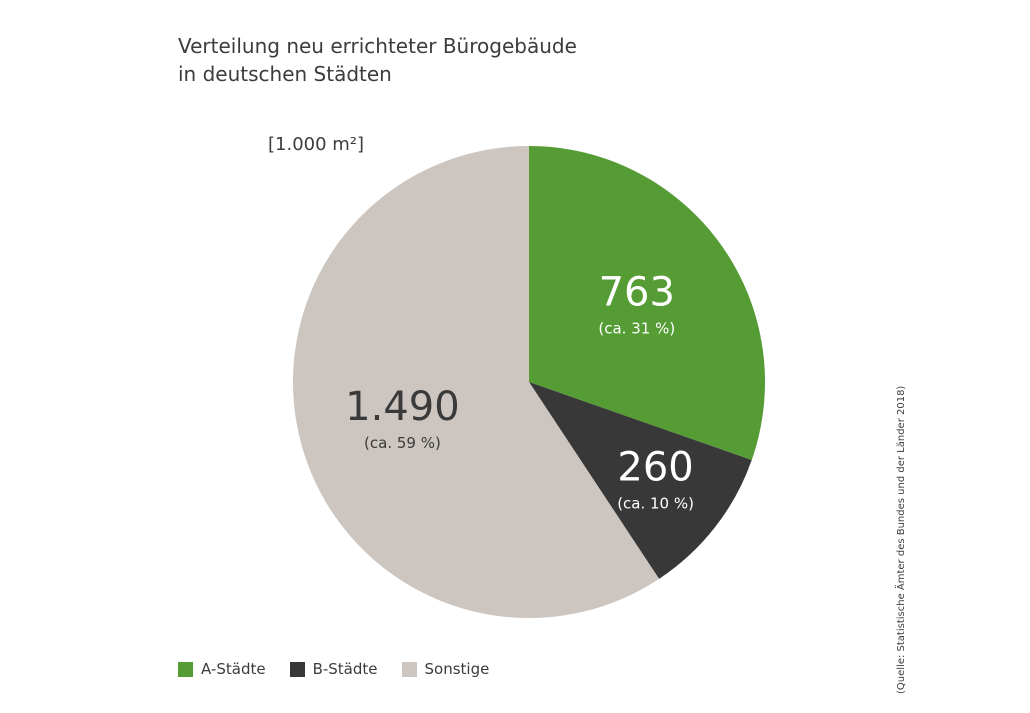 The height and width of the screenshot is (713, 1030). I want to click on chart-title-line-1: Verteilung neu errichteter Bürogebäude, so click(377, 46).